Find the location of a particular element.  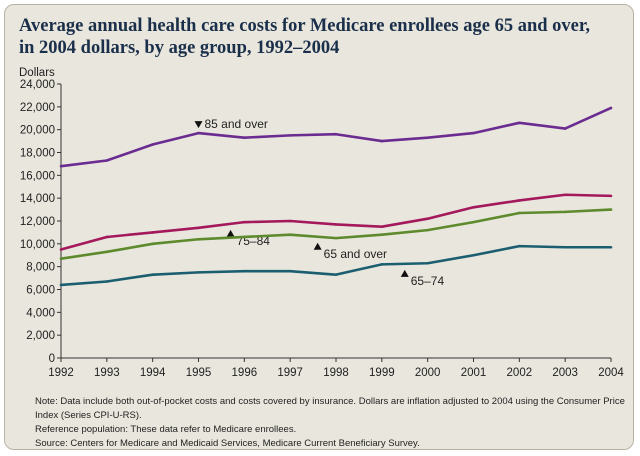

series-label: 85 and over is located at coordinates (236, 124).